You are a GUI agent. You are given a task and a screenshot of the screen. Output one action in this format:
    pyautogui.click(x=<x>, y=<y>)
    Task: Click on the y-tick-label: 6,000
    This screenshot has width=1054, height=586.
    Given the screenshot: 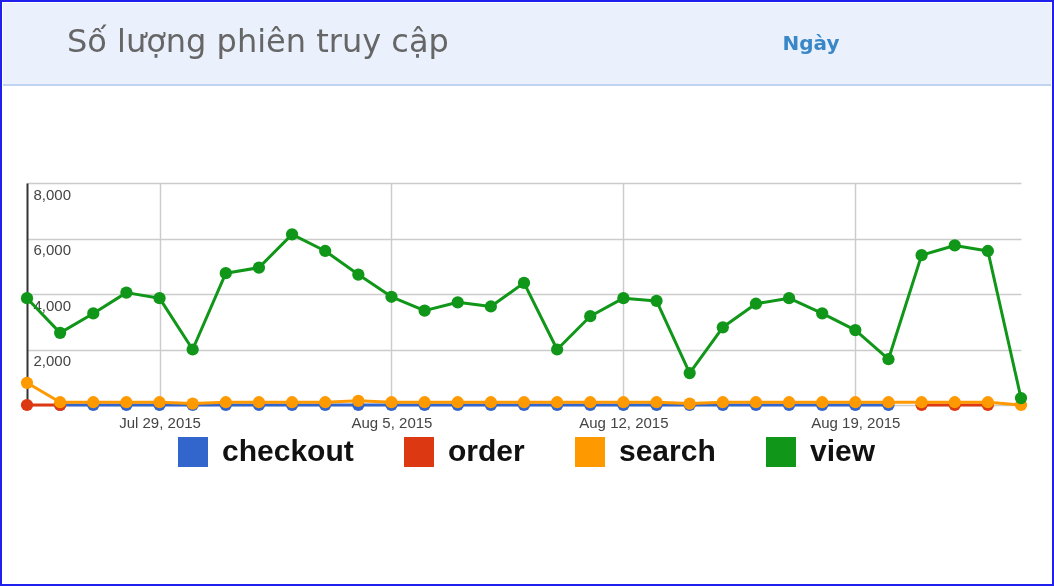 What is the action you would take?
    pyautogui.click(x=52, y=249)
    